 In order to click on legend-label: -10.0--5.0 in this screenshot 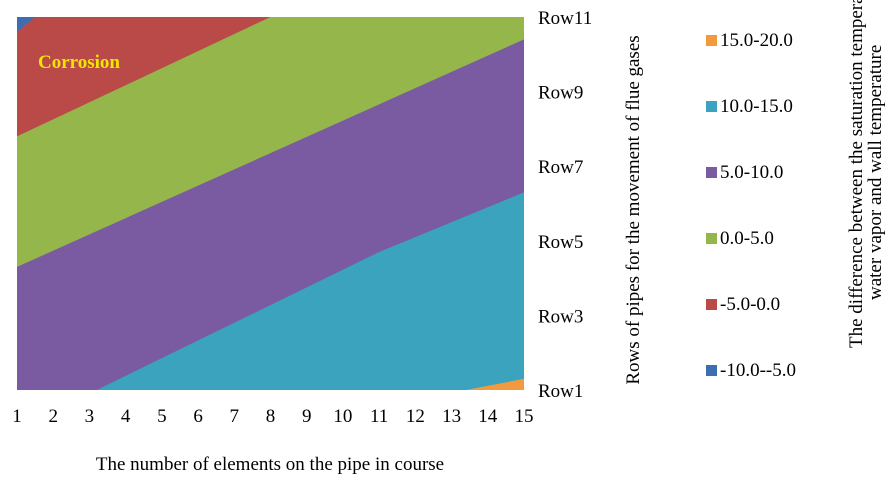, I will do `click(758, 370)`.